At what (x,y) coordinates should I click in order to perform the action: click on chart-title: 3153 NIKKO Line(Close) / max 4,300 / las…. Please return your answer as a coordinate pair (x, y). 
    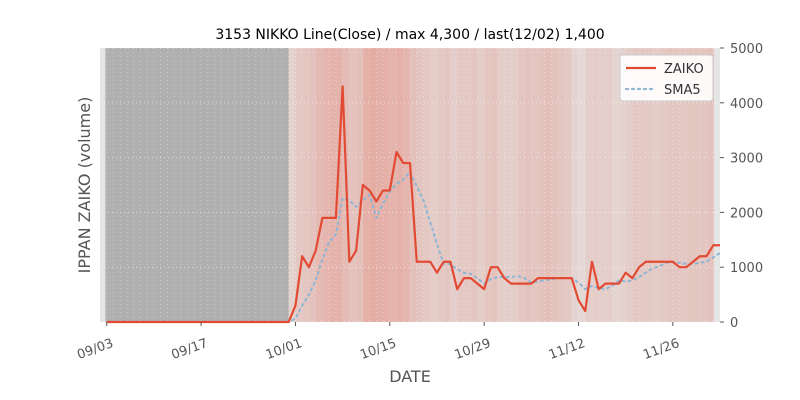
    Looking at the image, I should click on (409, 35).